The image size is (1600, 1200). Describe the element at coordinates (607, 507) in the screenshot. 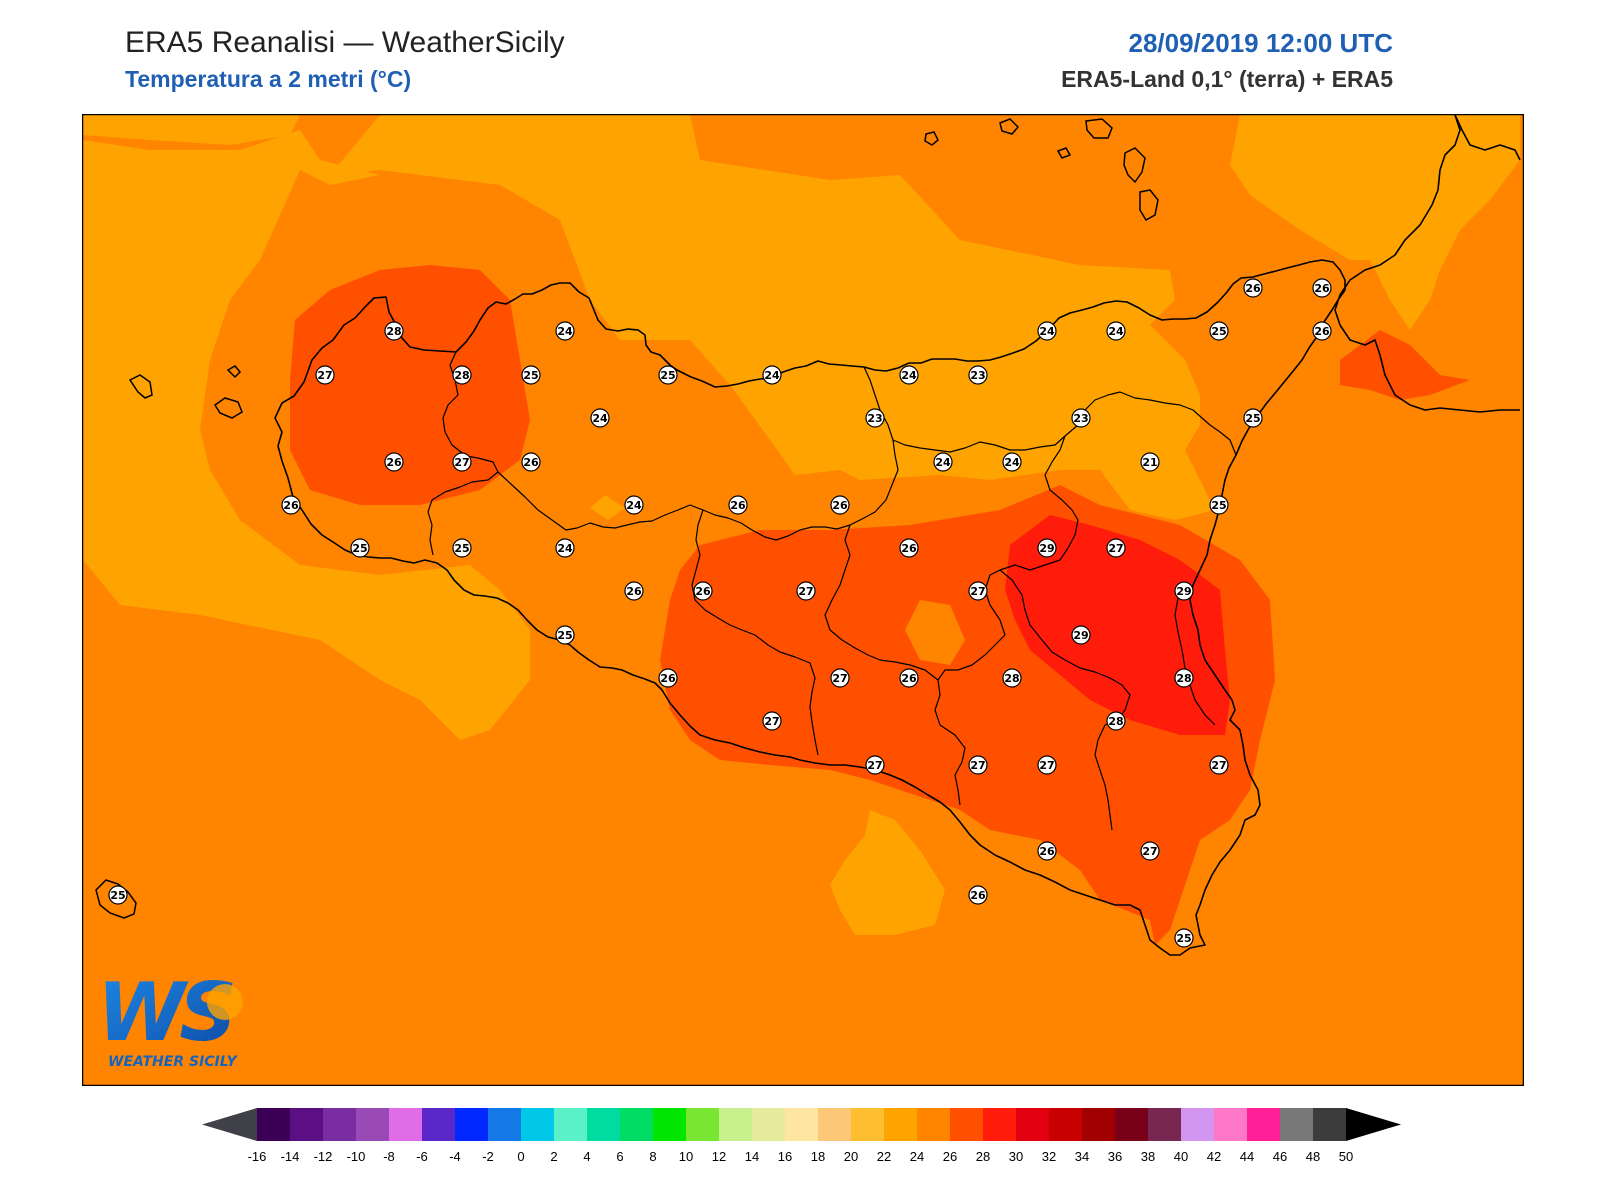

I see `fill-24-small` at that location.